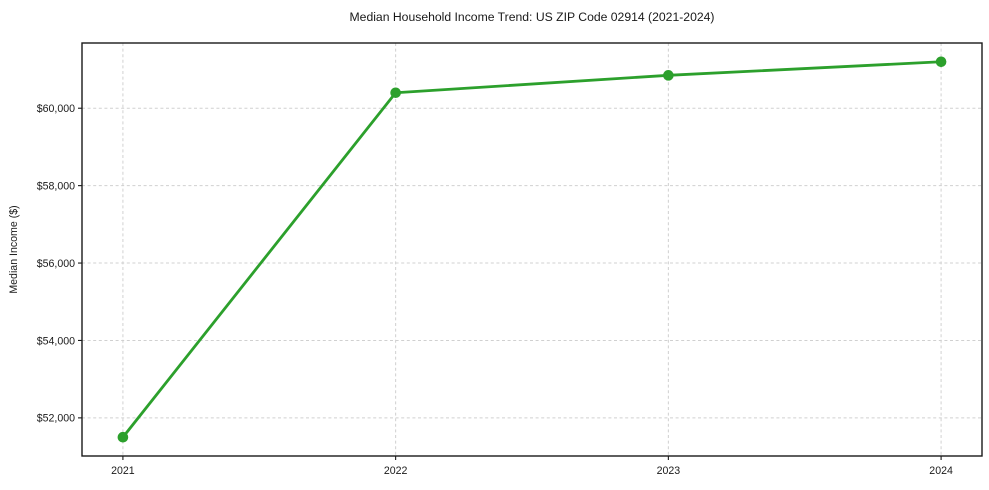  I want to click on data-point-2024, so click(941, 62).